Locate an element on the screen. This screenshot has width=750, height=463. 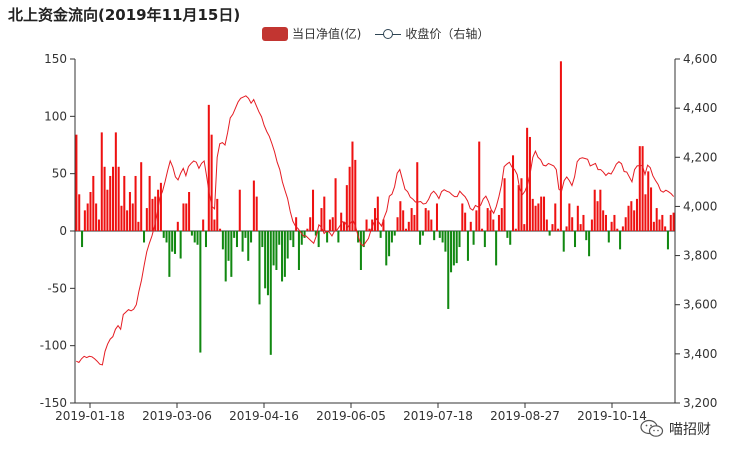
legend-bar-swatch is located at coordinates (275, 33).